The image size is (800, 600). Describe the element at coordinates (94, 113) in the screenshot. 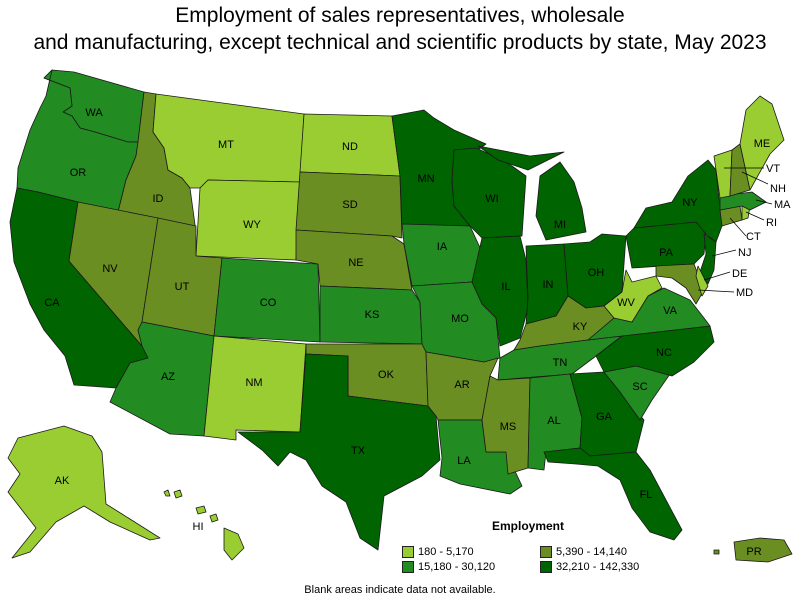

I see `label-wa: WA` at that location.